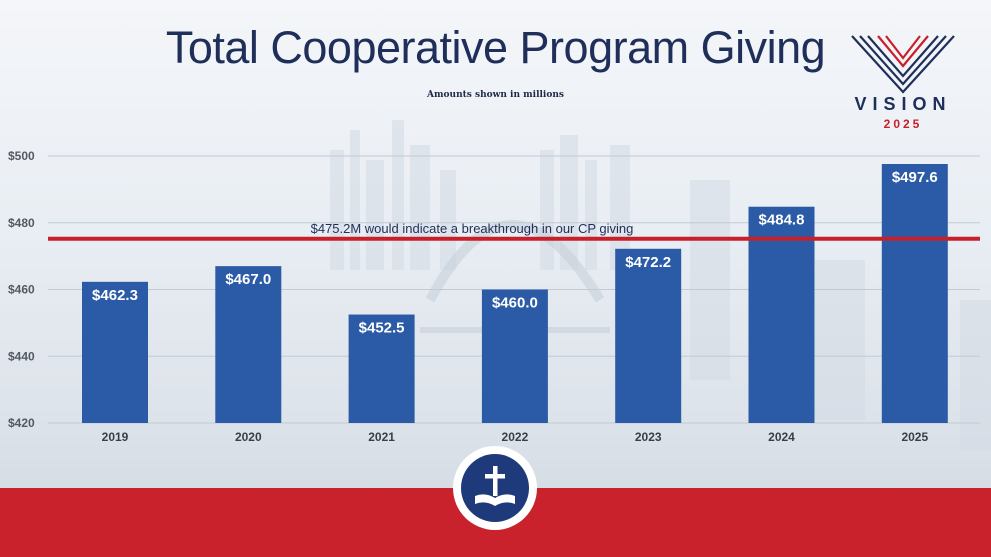 This screenshot has height=557, width=991. Describe the element at coordinates (781, 437) in the screenshot. I see `x-tick-label: 2024` at that location.